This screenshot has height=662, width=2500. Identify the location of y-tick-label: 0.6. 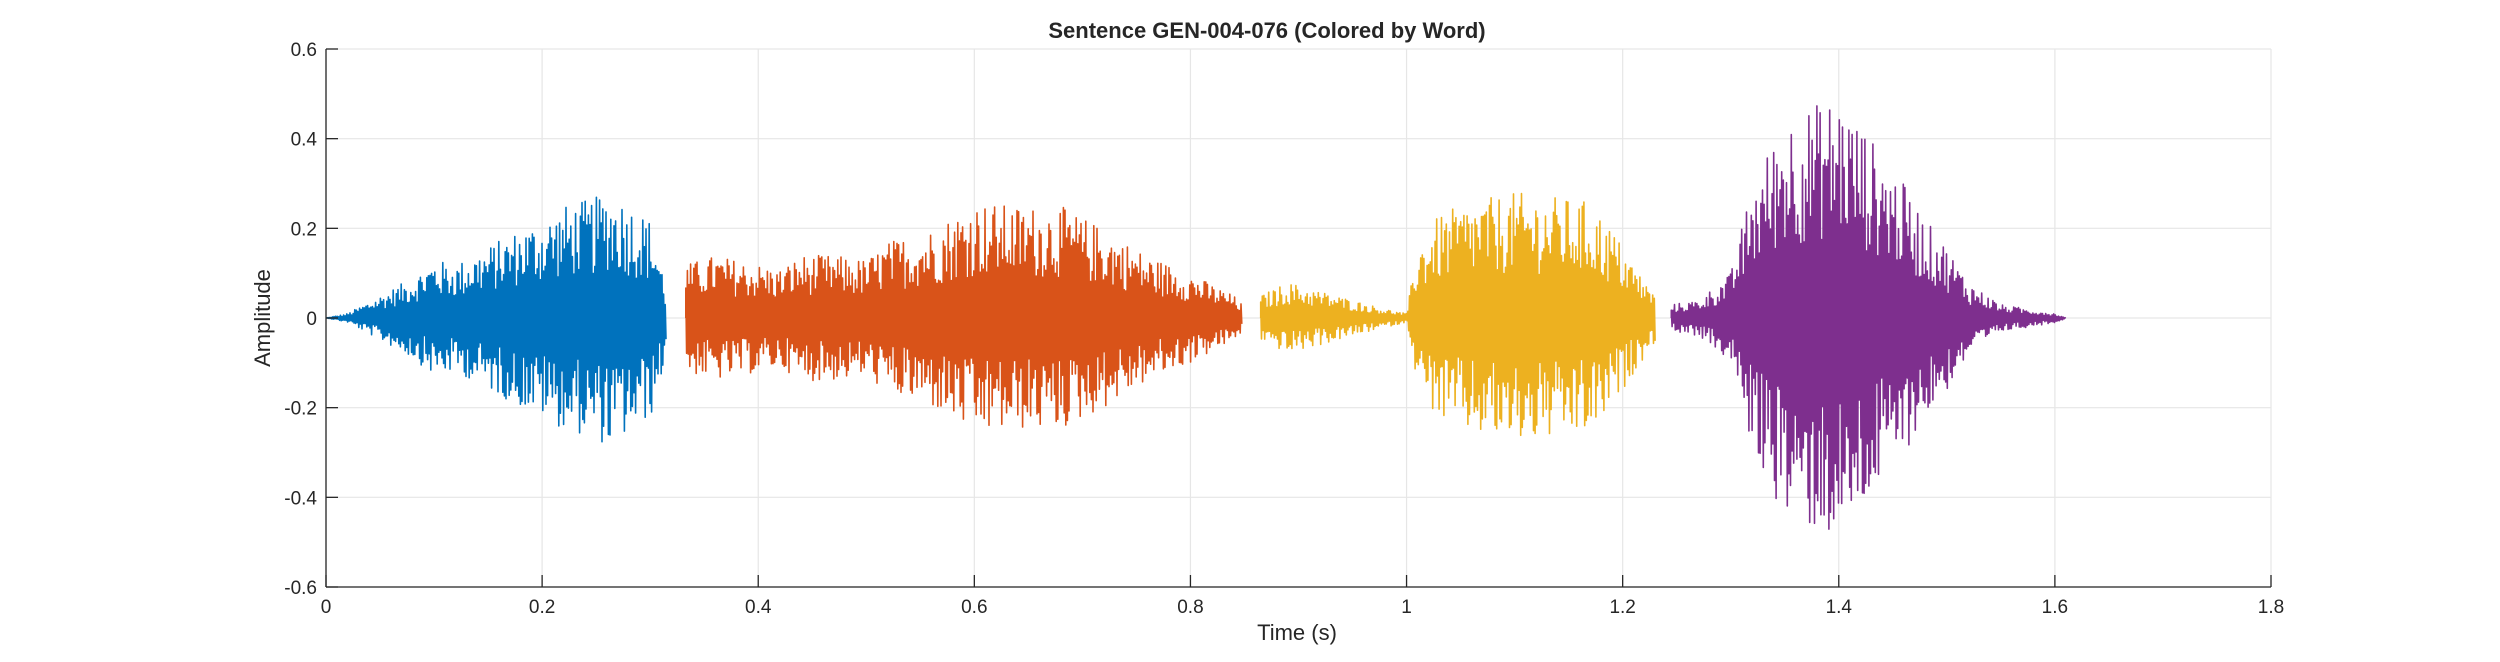
(304, 50).